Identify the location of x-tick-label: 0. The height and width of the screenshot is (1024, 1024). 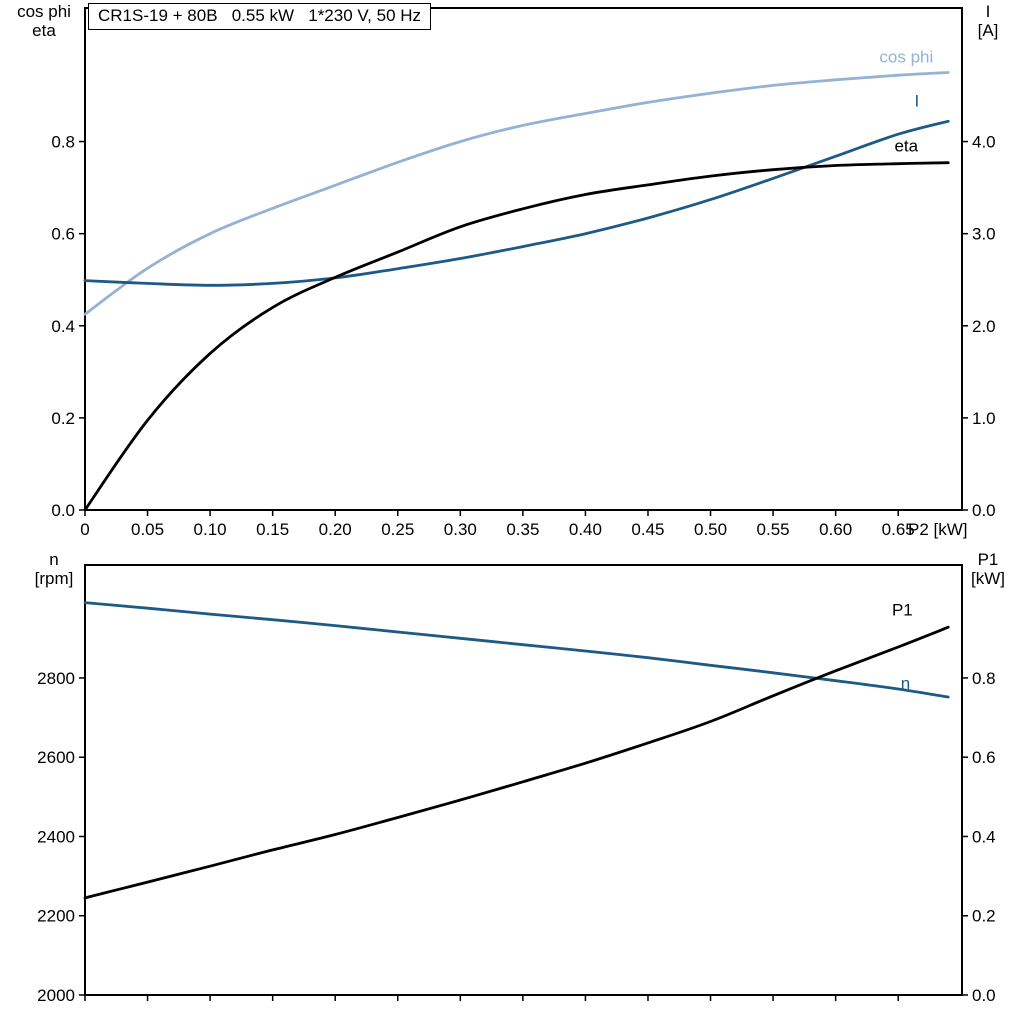
(84, 529).